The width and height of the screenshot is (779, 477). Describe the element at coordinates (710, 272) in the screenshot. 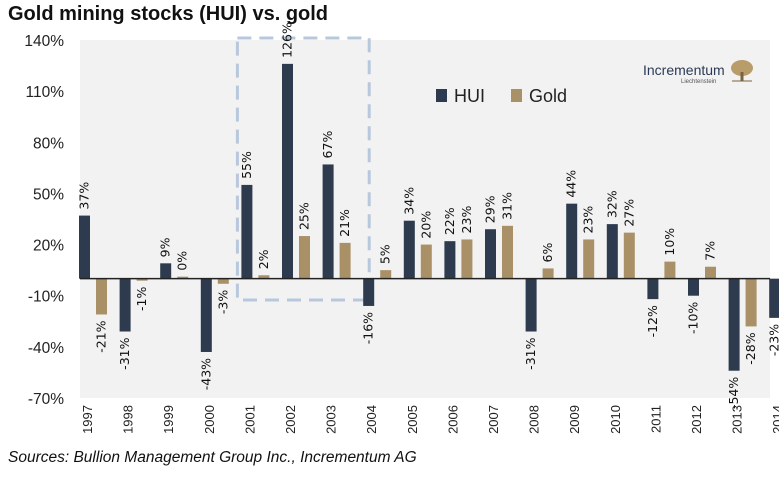

I see `bar-gold-2012` at that location.